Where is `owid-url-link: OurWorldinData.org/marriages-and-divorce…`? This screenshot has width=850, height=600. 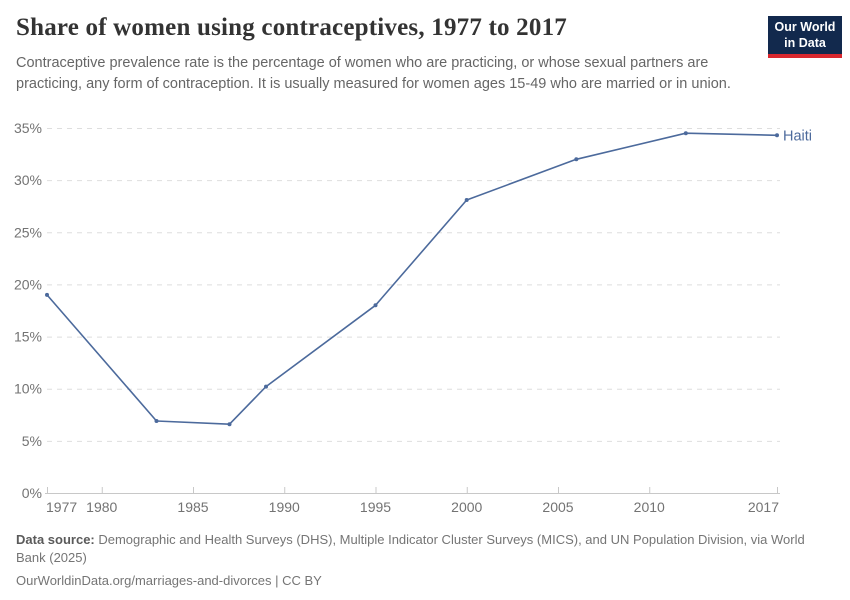 owid-url-link: OurWorldinData.org/marriages-and-divorce… is located at coordinates (169, 580).